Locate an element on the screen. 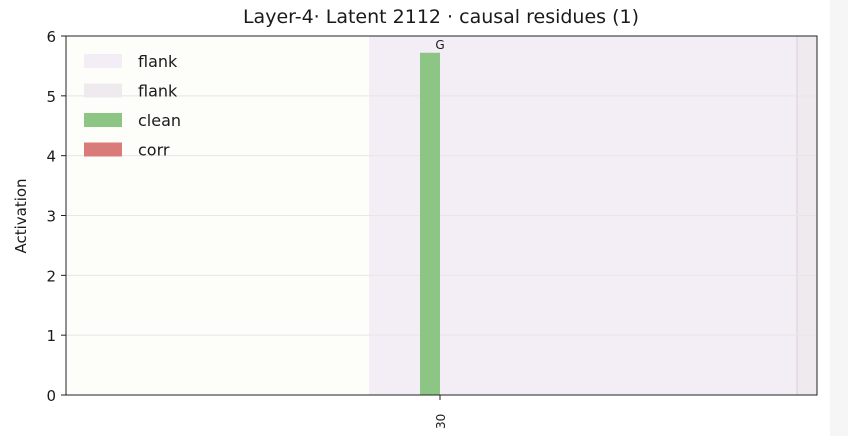  y-tick-label: 0 is located at coordinates (51, 396).